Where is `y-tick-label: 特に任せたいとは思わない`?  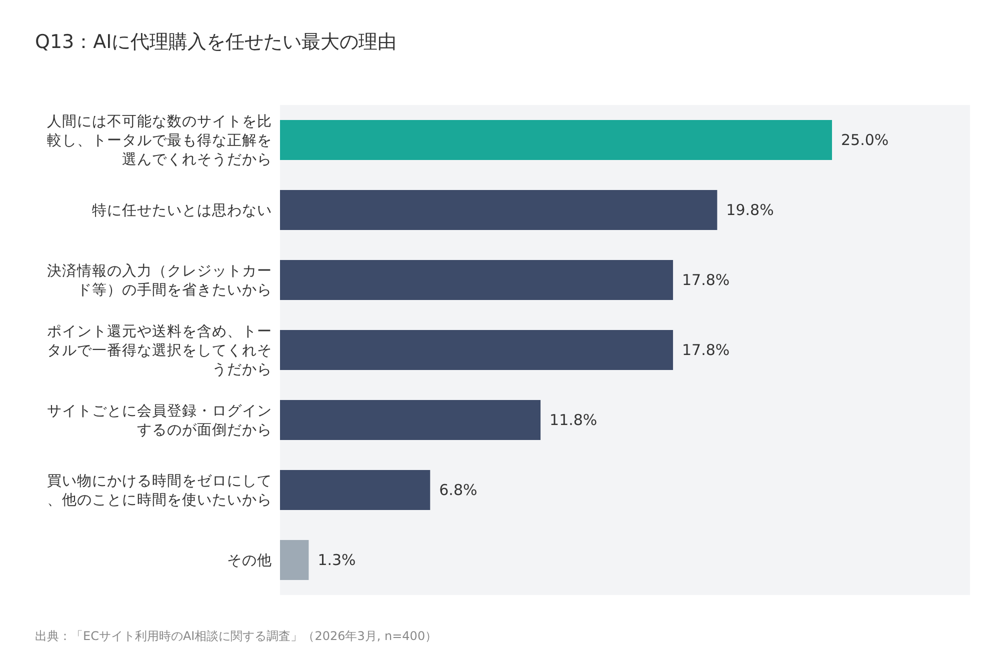
y-tick-label: 特に任せたいとは思わない is located at coordinates (182, 210).